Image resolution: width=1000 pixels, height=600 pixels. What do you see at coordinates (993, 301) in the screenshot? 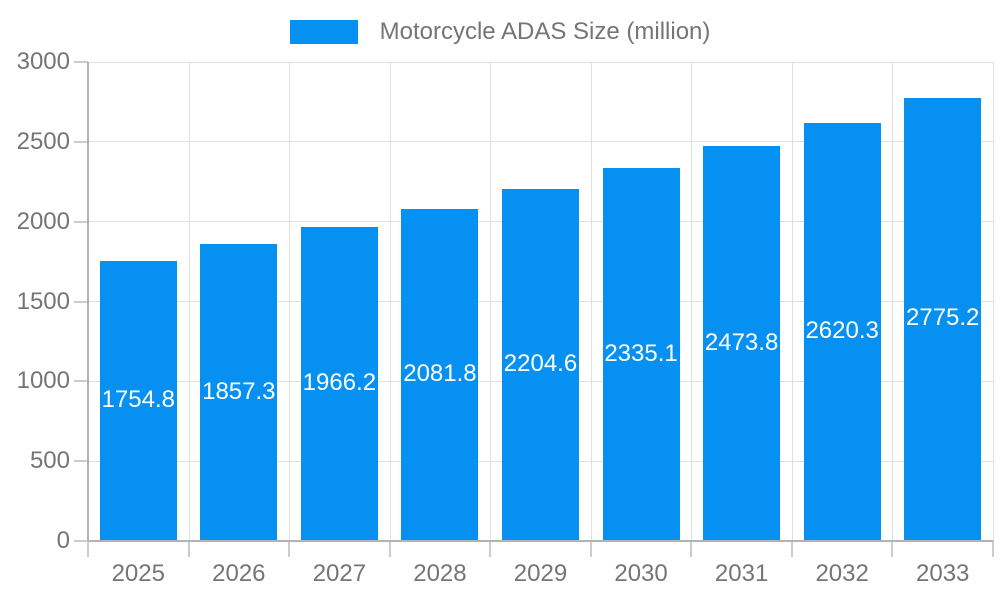
I see `v-gridline` at bounding box center [993, 301].